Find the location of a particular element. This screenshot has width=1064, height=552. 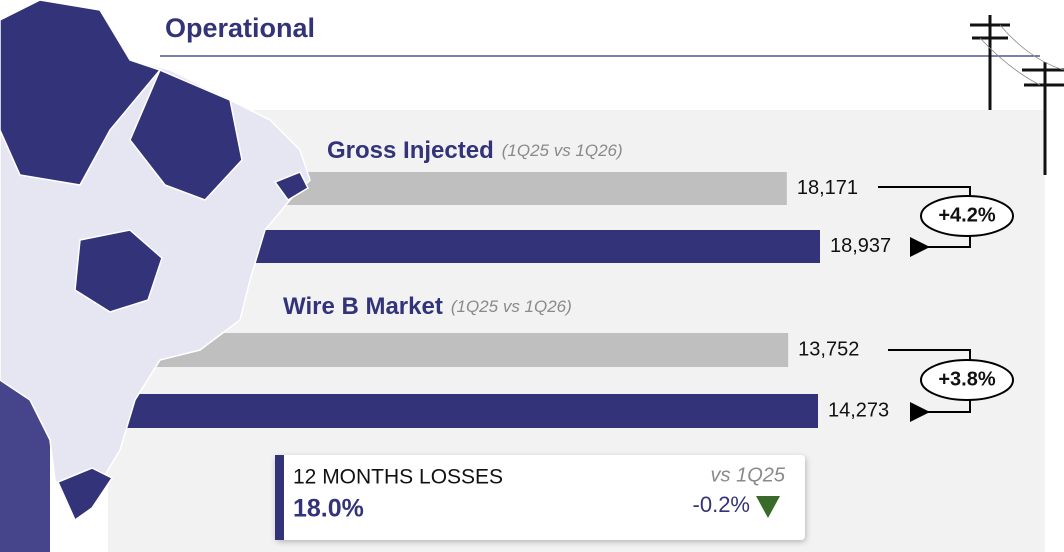

section-title: Gross Injected is located at coordinates (410, 150).